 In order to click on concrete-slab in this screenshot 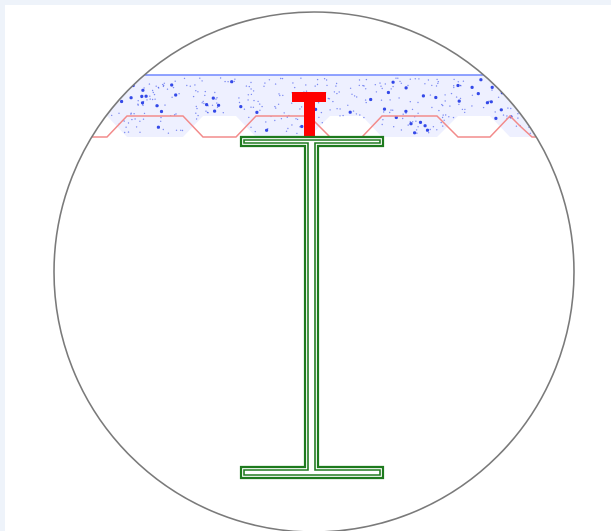, I will do `click(314, 106)`.